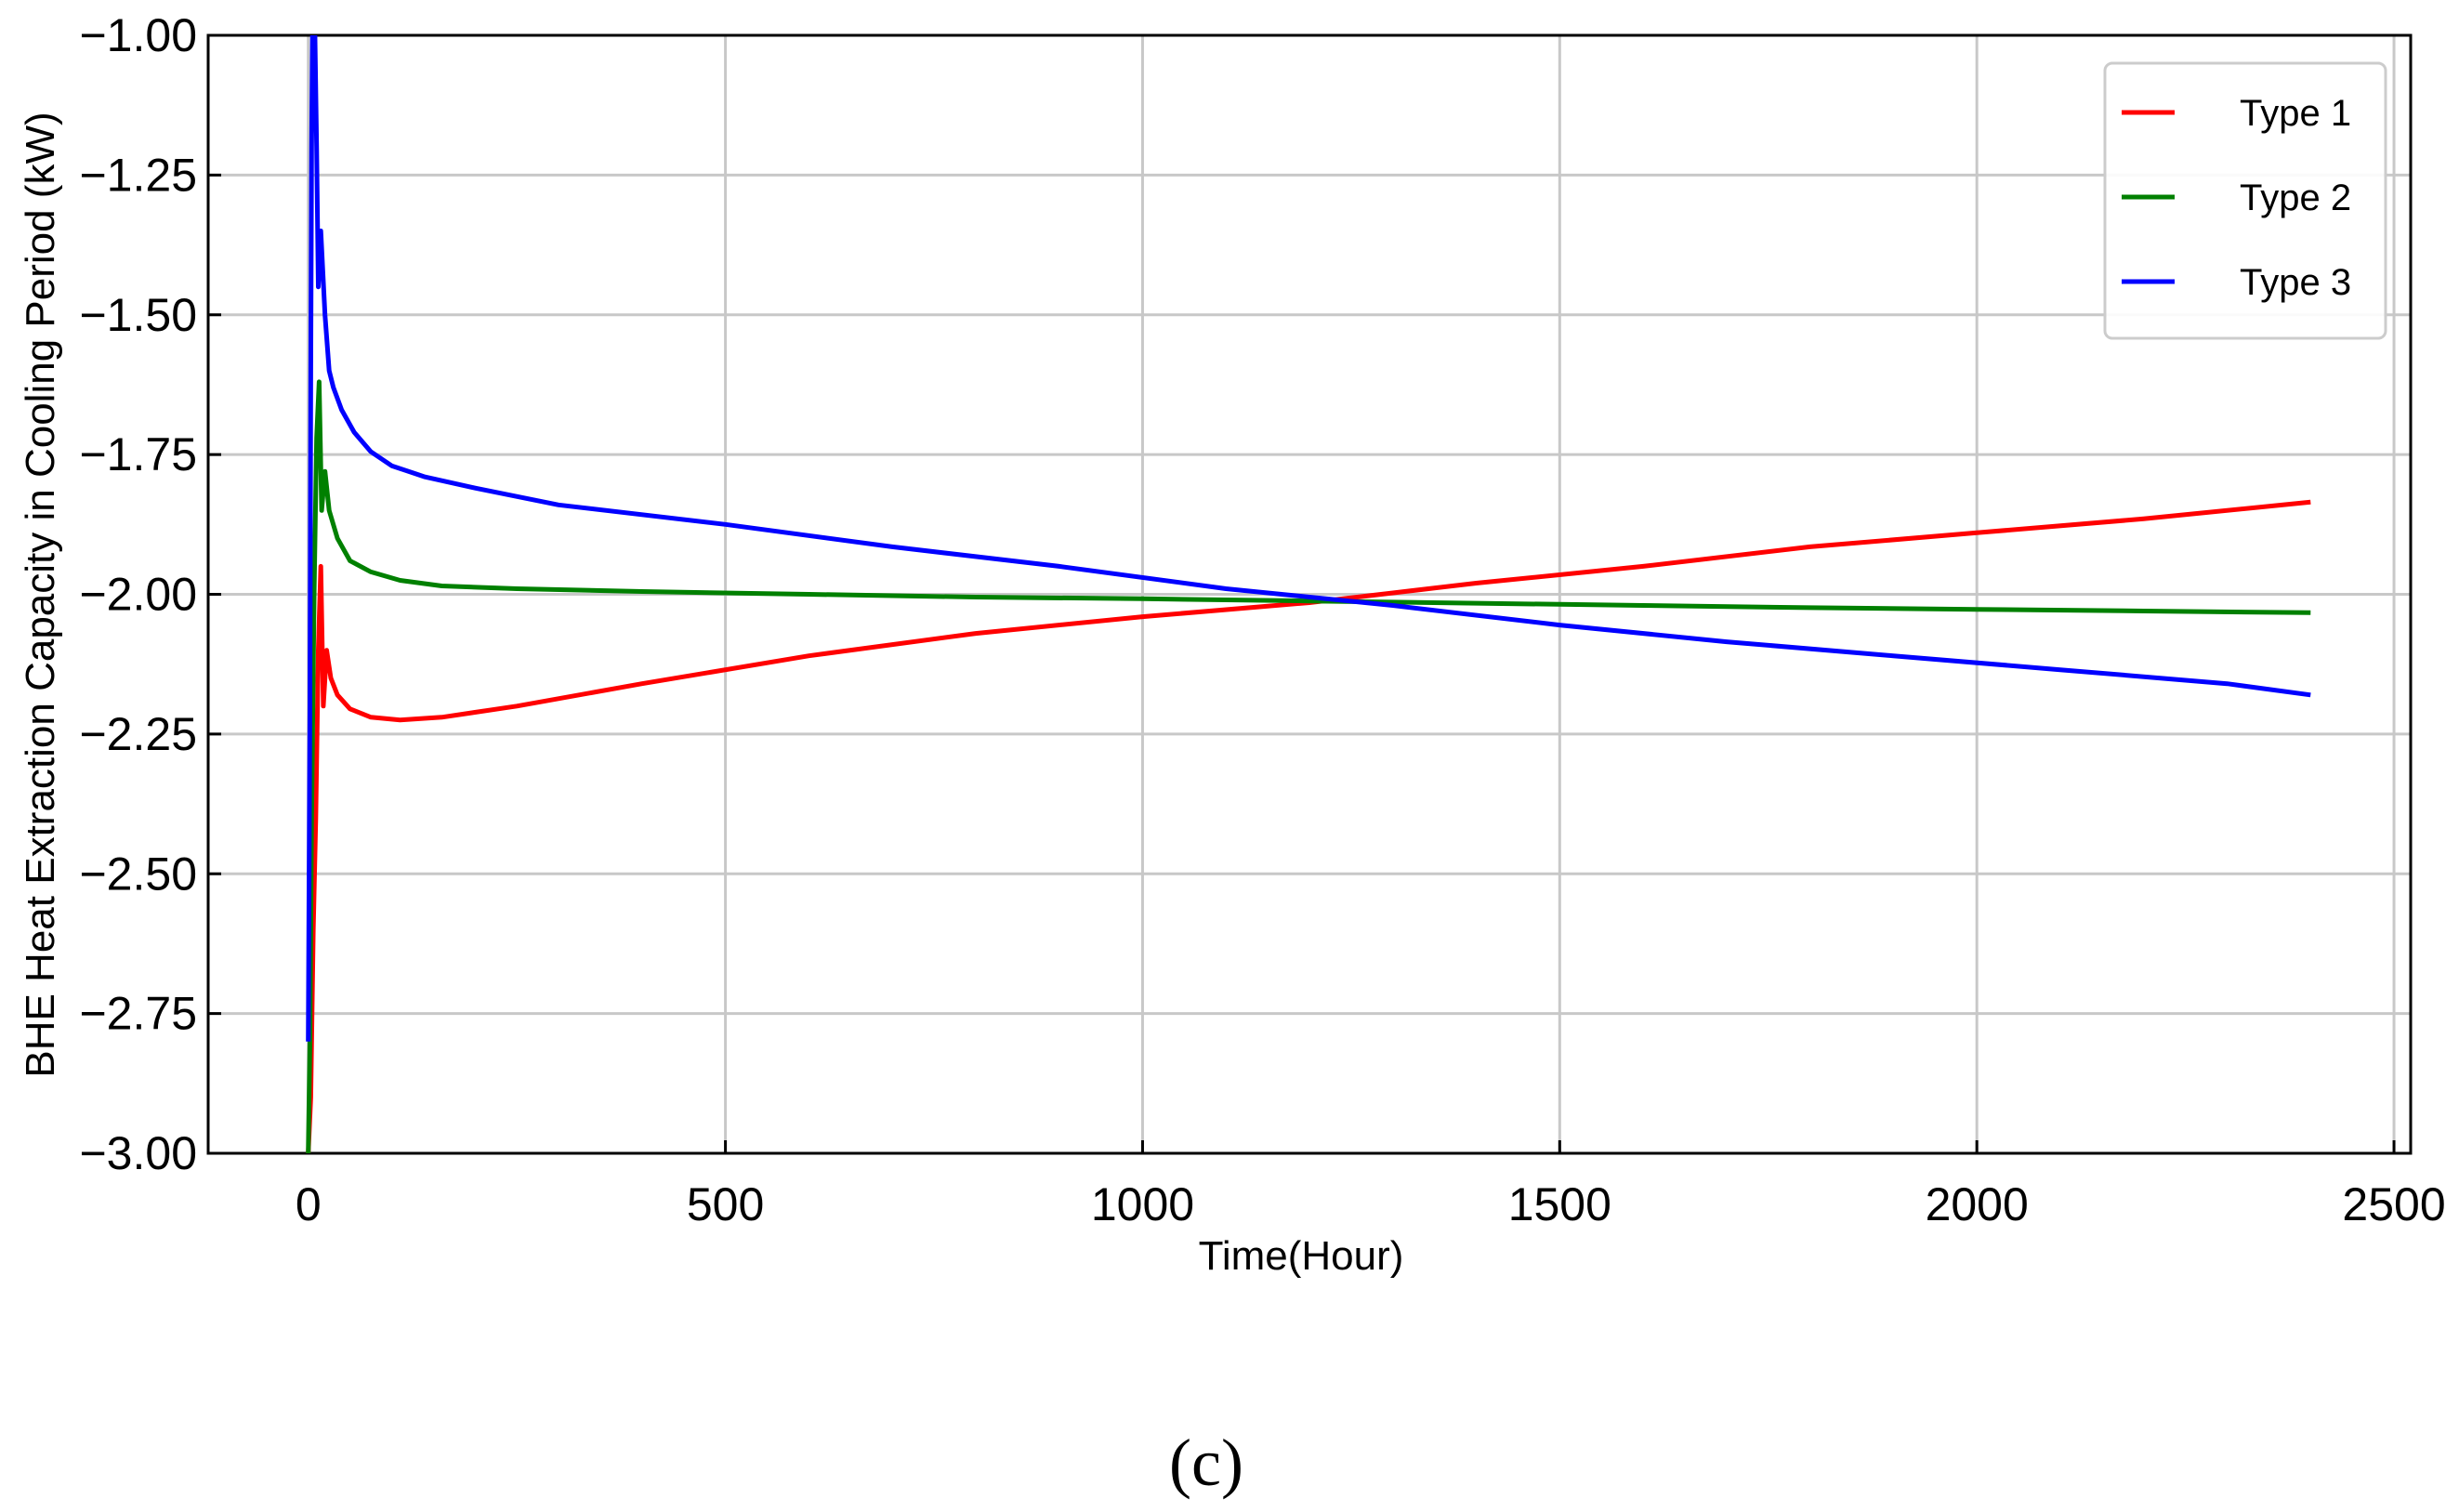  I want to click on x-tick-label: 1000, so click(1142, 1204).